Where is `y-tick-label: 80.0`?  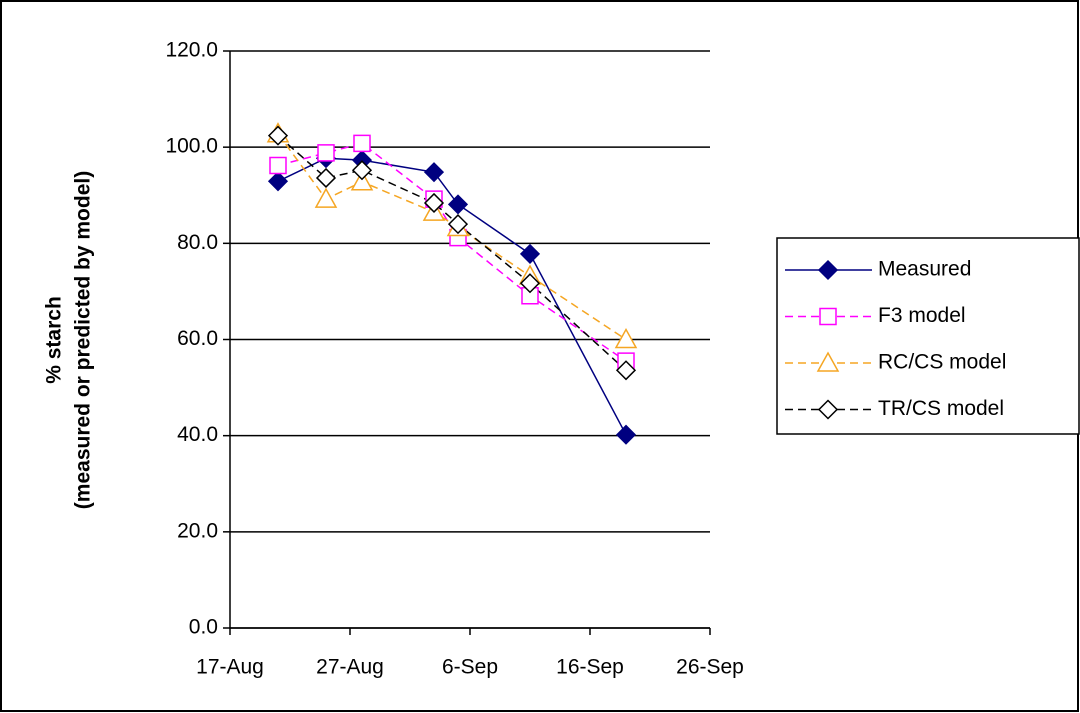
y-tick-label: 80.0 is located at coordinates (197, 242).